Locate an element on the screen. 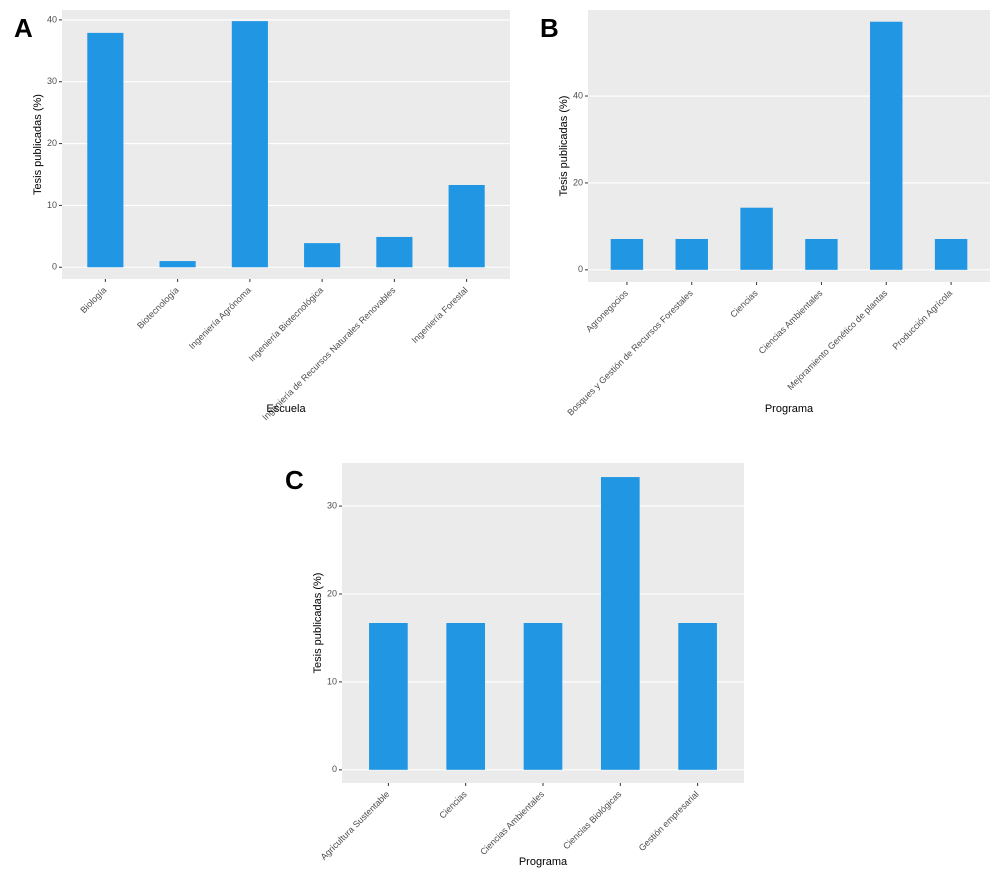 Image resolution: width=1004 pixels, height=873 pixels. x-tick-label: Ingeniería Biotecnológica is located at coordinates (286, 324).